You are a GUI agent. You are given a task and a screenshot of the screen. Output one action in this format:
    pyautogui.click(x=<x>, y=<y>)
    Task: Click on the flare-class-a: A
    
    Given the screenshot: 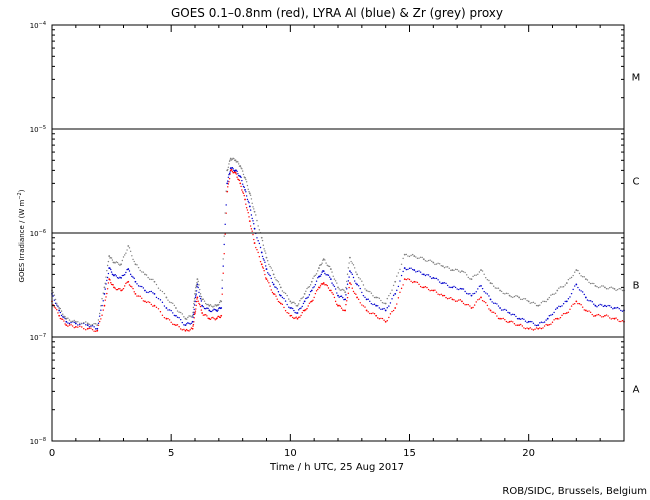 What is the action you would take?
    pyautogui.click(x=636, y=389)
    